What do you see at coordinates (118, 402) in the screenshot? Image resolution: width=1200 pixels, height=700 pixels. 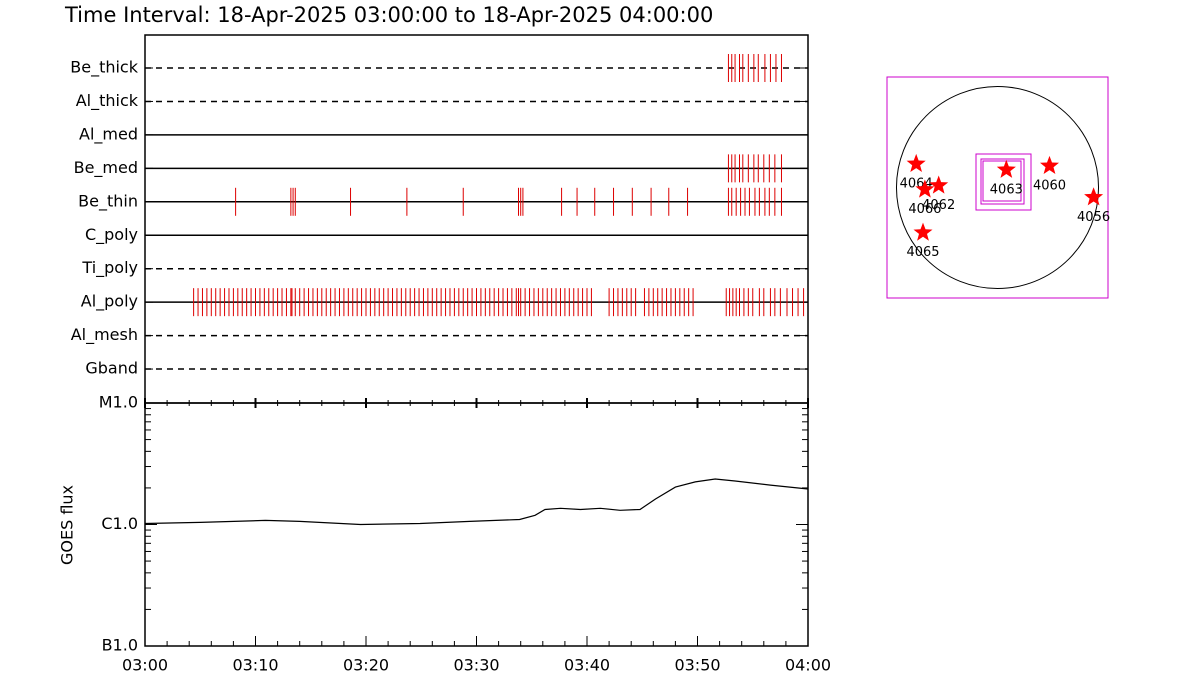 I see `y-tick-label: M1.0` at bounding box center [118, 402].